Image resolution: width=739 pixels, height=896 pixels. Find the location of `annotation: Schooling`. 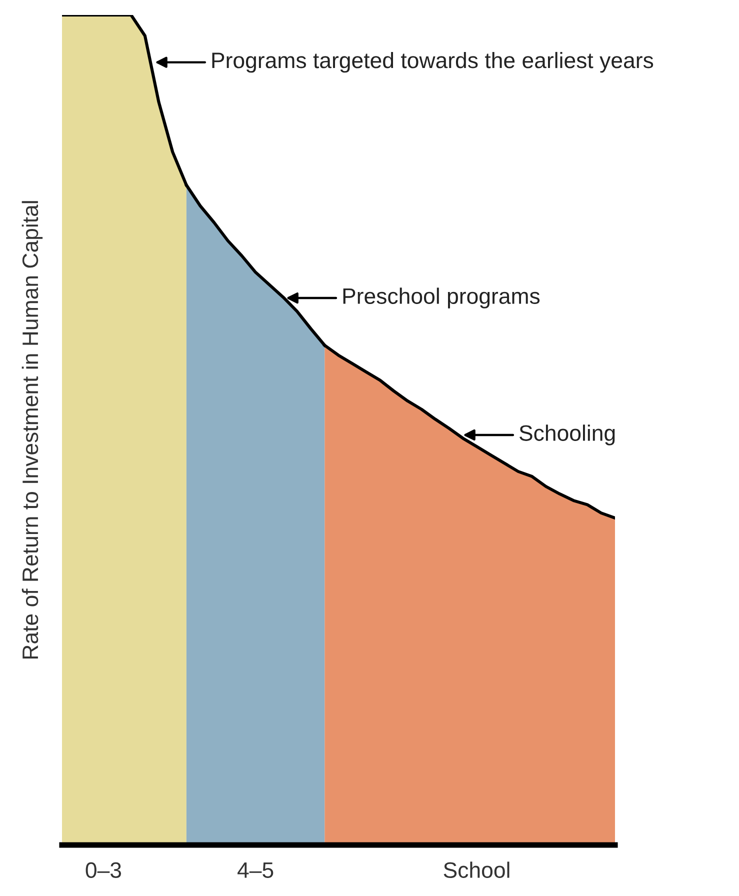

annotation: Schooling is located at coordinates (567, 435).